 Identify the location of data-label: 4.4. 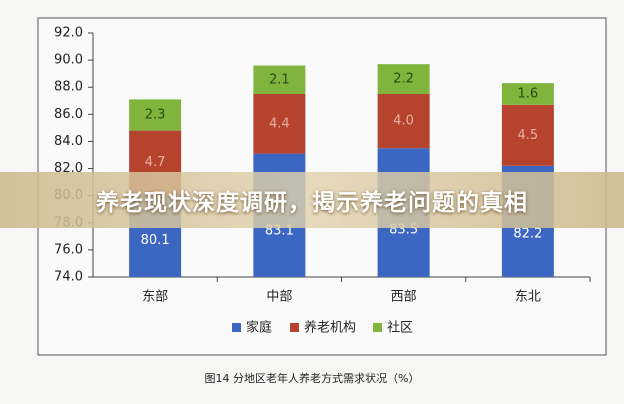
(279, 123).